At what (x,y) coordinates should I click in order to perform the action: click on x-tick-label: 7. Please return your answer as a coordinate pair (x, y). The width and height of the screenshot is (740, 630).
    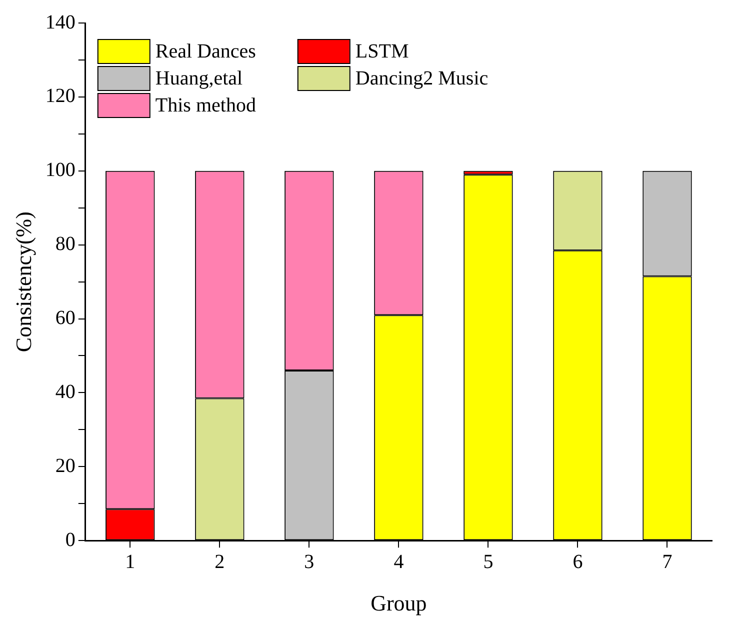
    Looking at the image, I should click on (667, 561).